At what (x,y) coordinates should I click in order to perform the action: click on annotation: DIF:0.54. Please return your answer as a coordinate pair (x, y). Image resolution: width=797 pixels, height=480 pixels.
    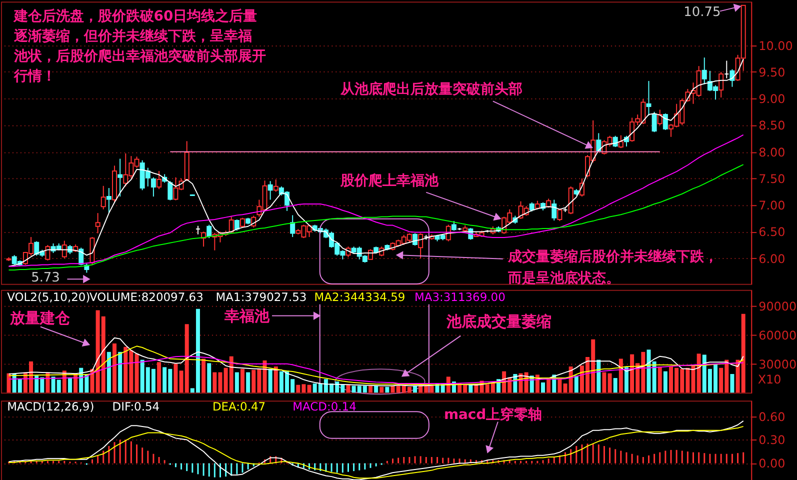
    Looking at the image, I should click on (136, 406).